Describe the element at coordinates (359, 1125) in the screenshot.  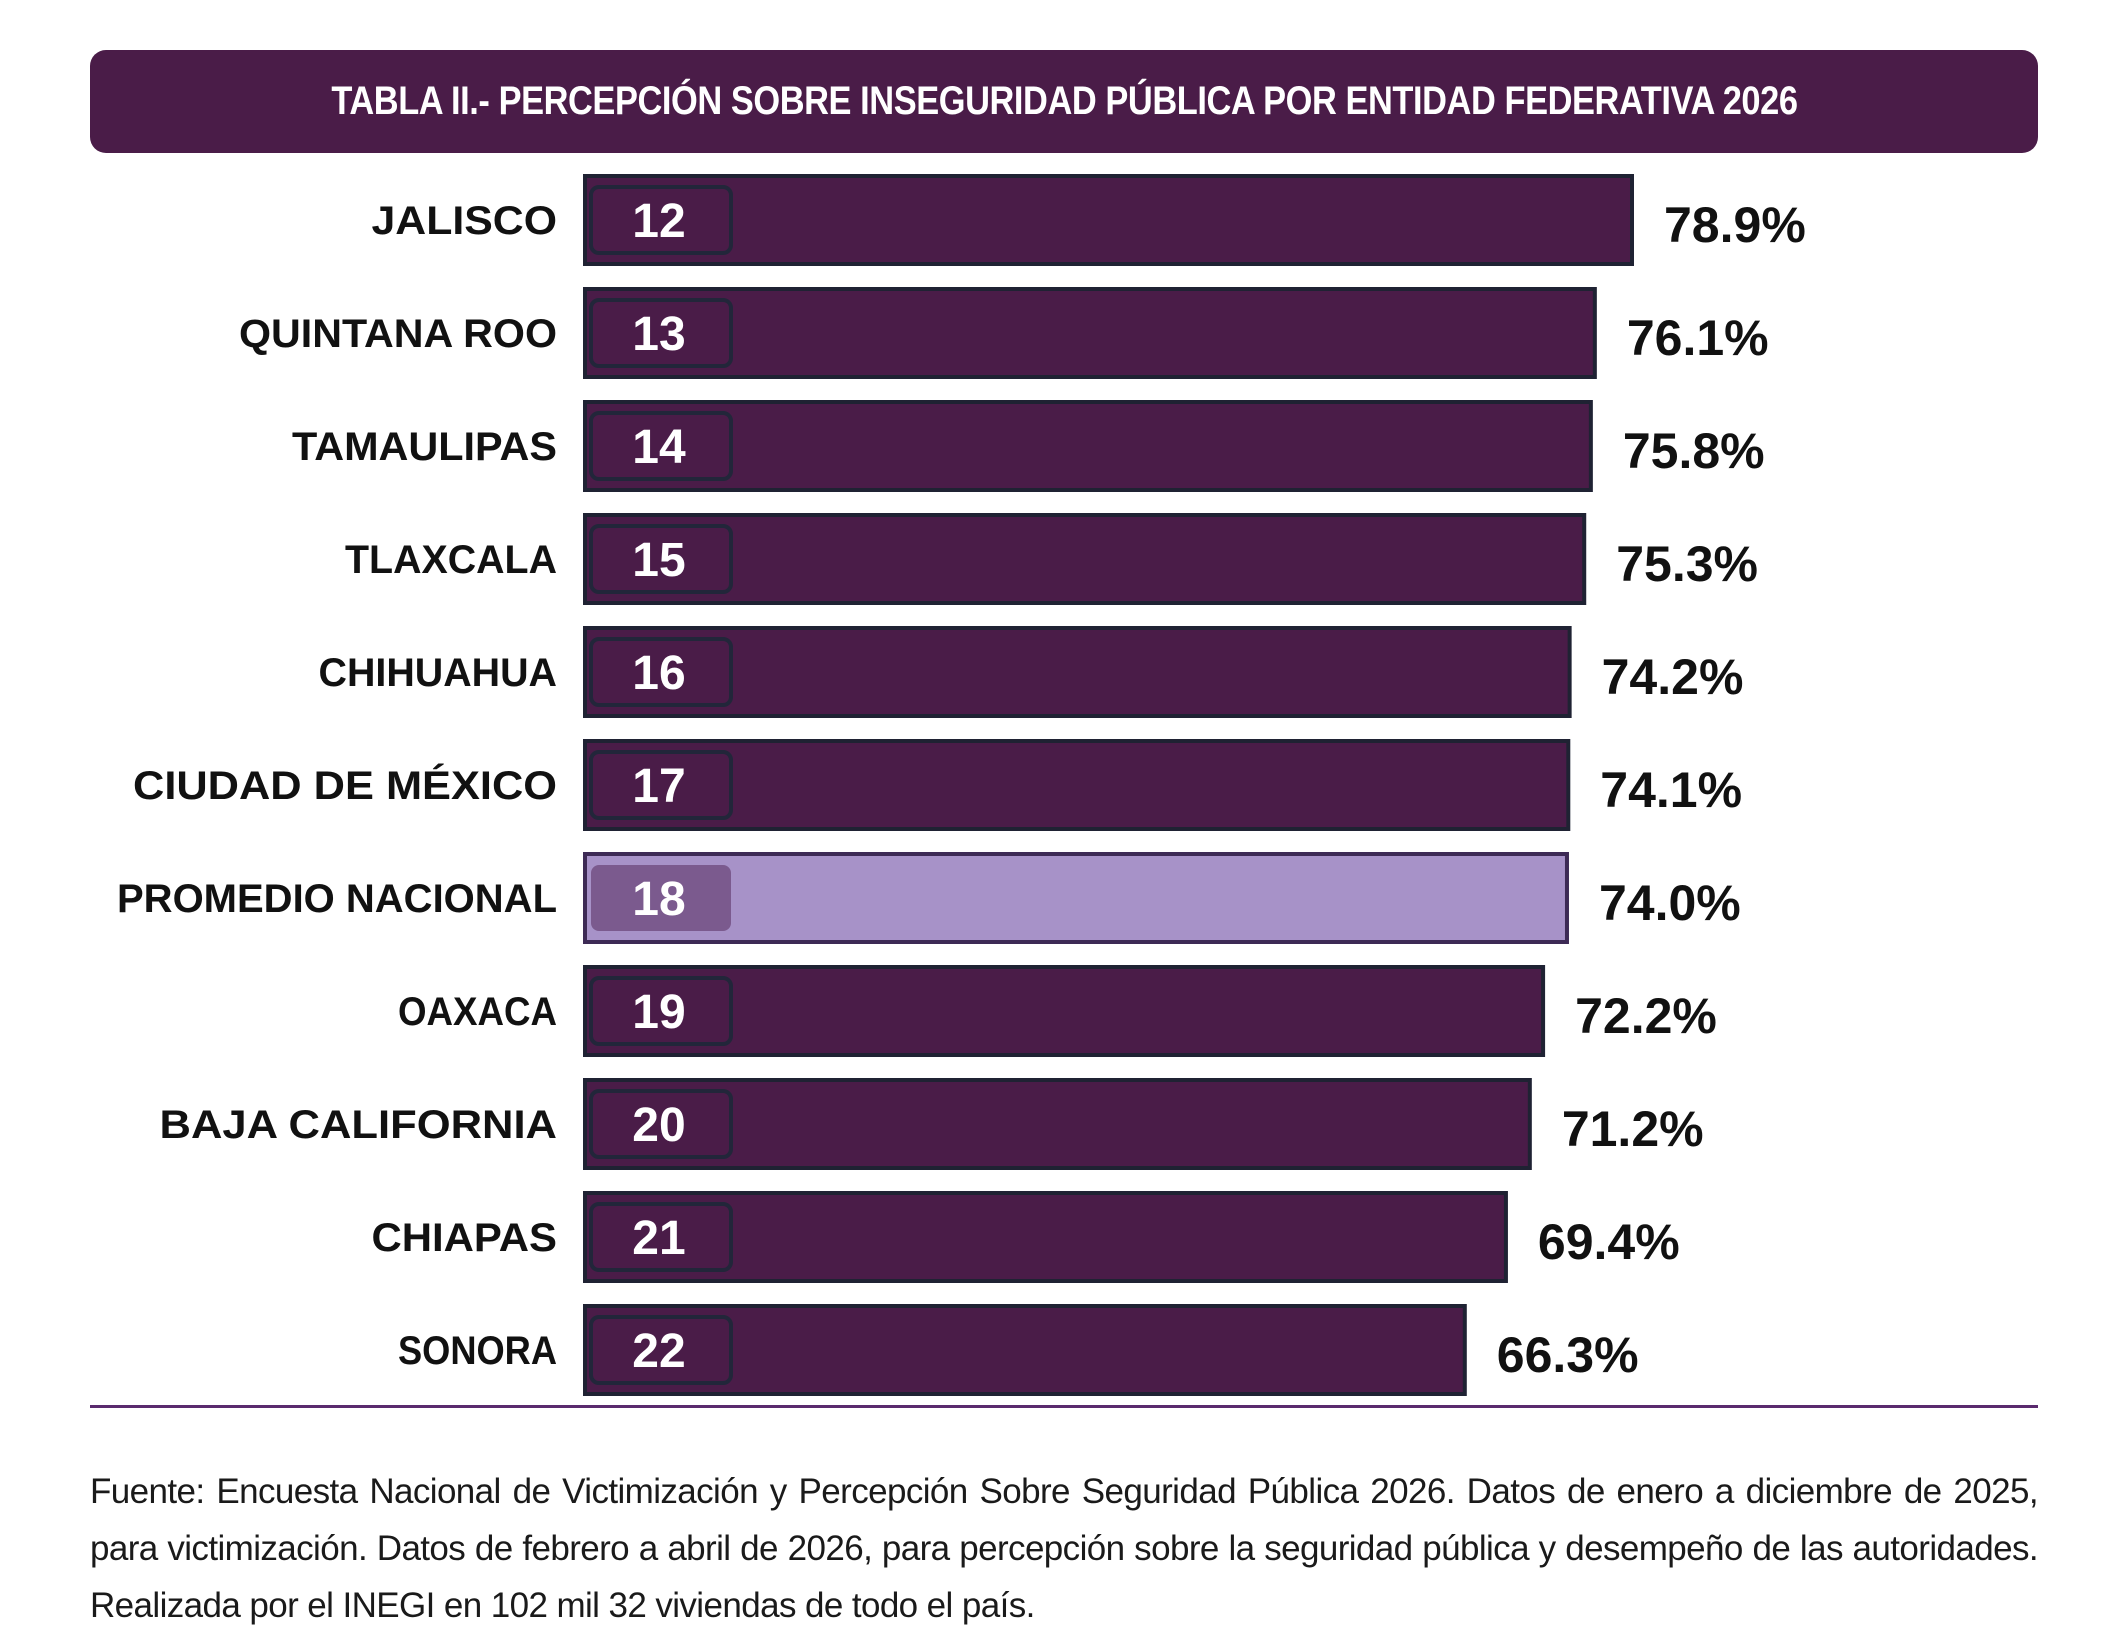
I see `category-label: BAJA CALIFORNIA` at that location.